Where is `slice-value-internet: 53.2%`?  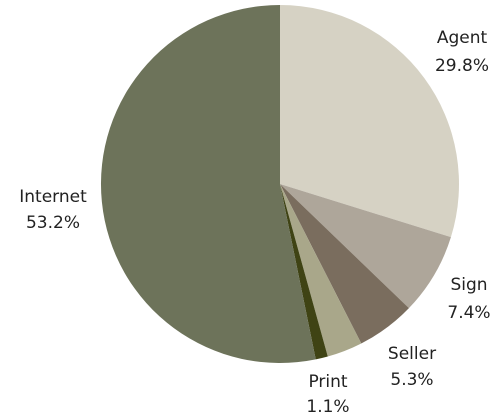 slice-value-internet: 53.2% is located at coordinates (53, 223).